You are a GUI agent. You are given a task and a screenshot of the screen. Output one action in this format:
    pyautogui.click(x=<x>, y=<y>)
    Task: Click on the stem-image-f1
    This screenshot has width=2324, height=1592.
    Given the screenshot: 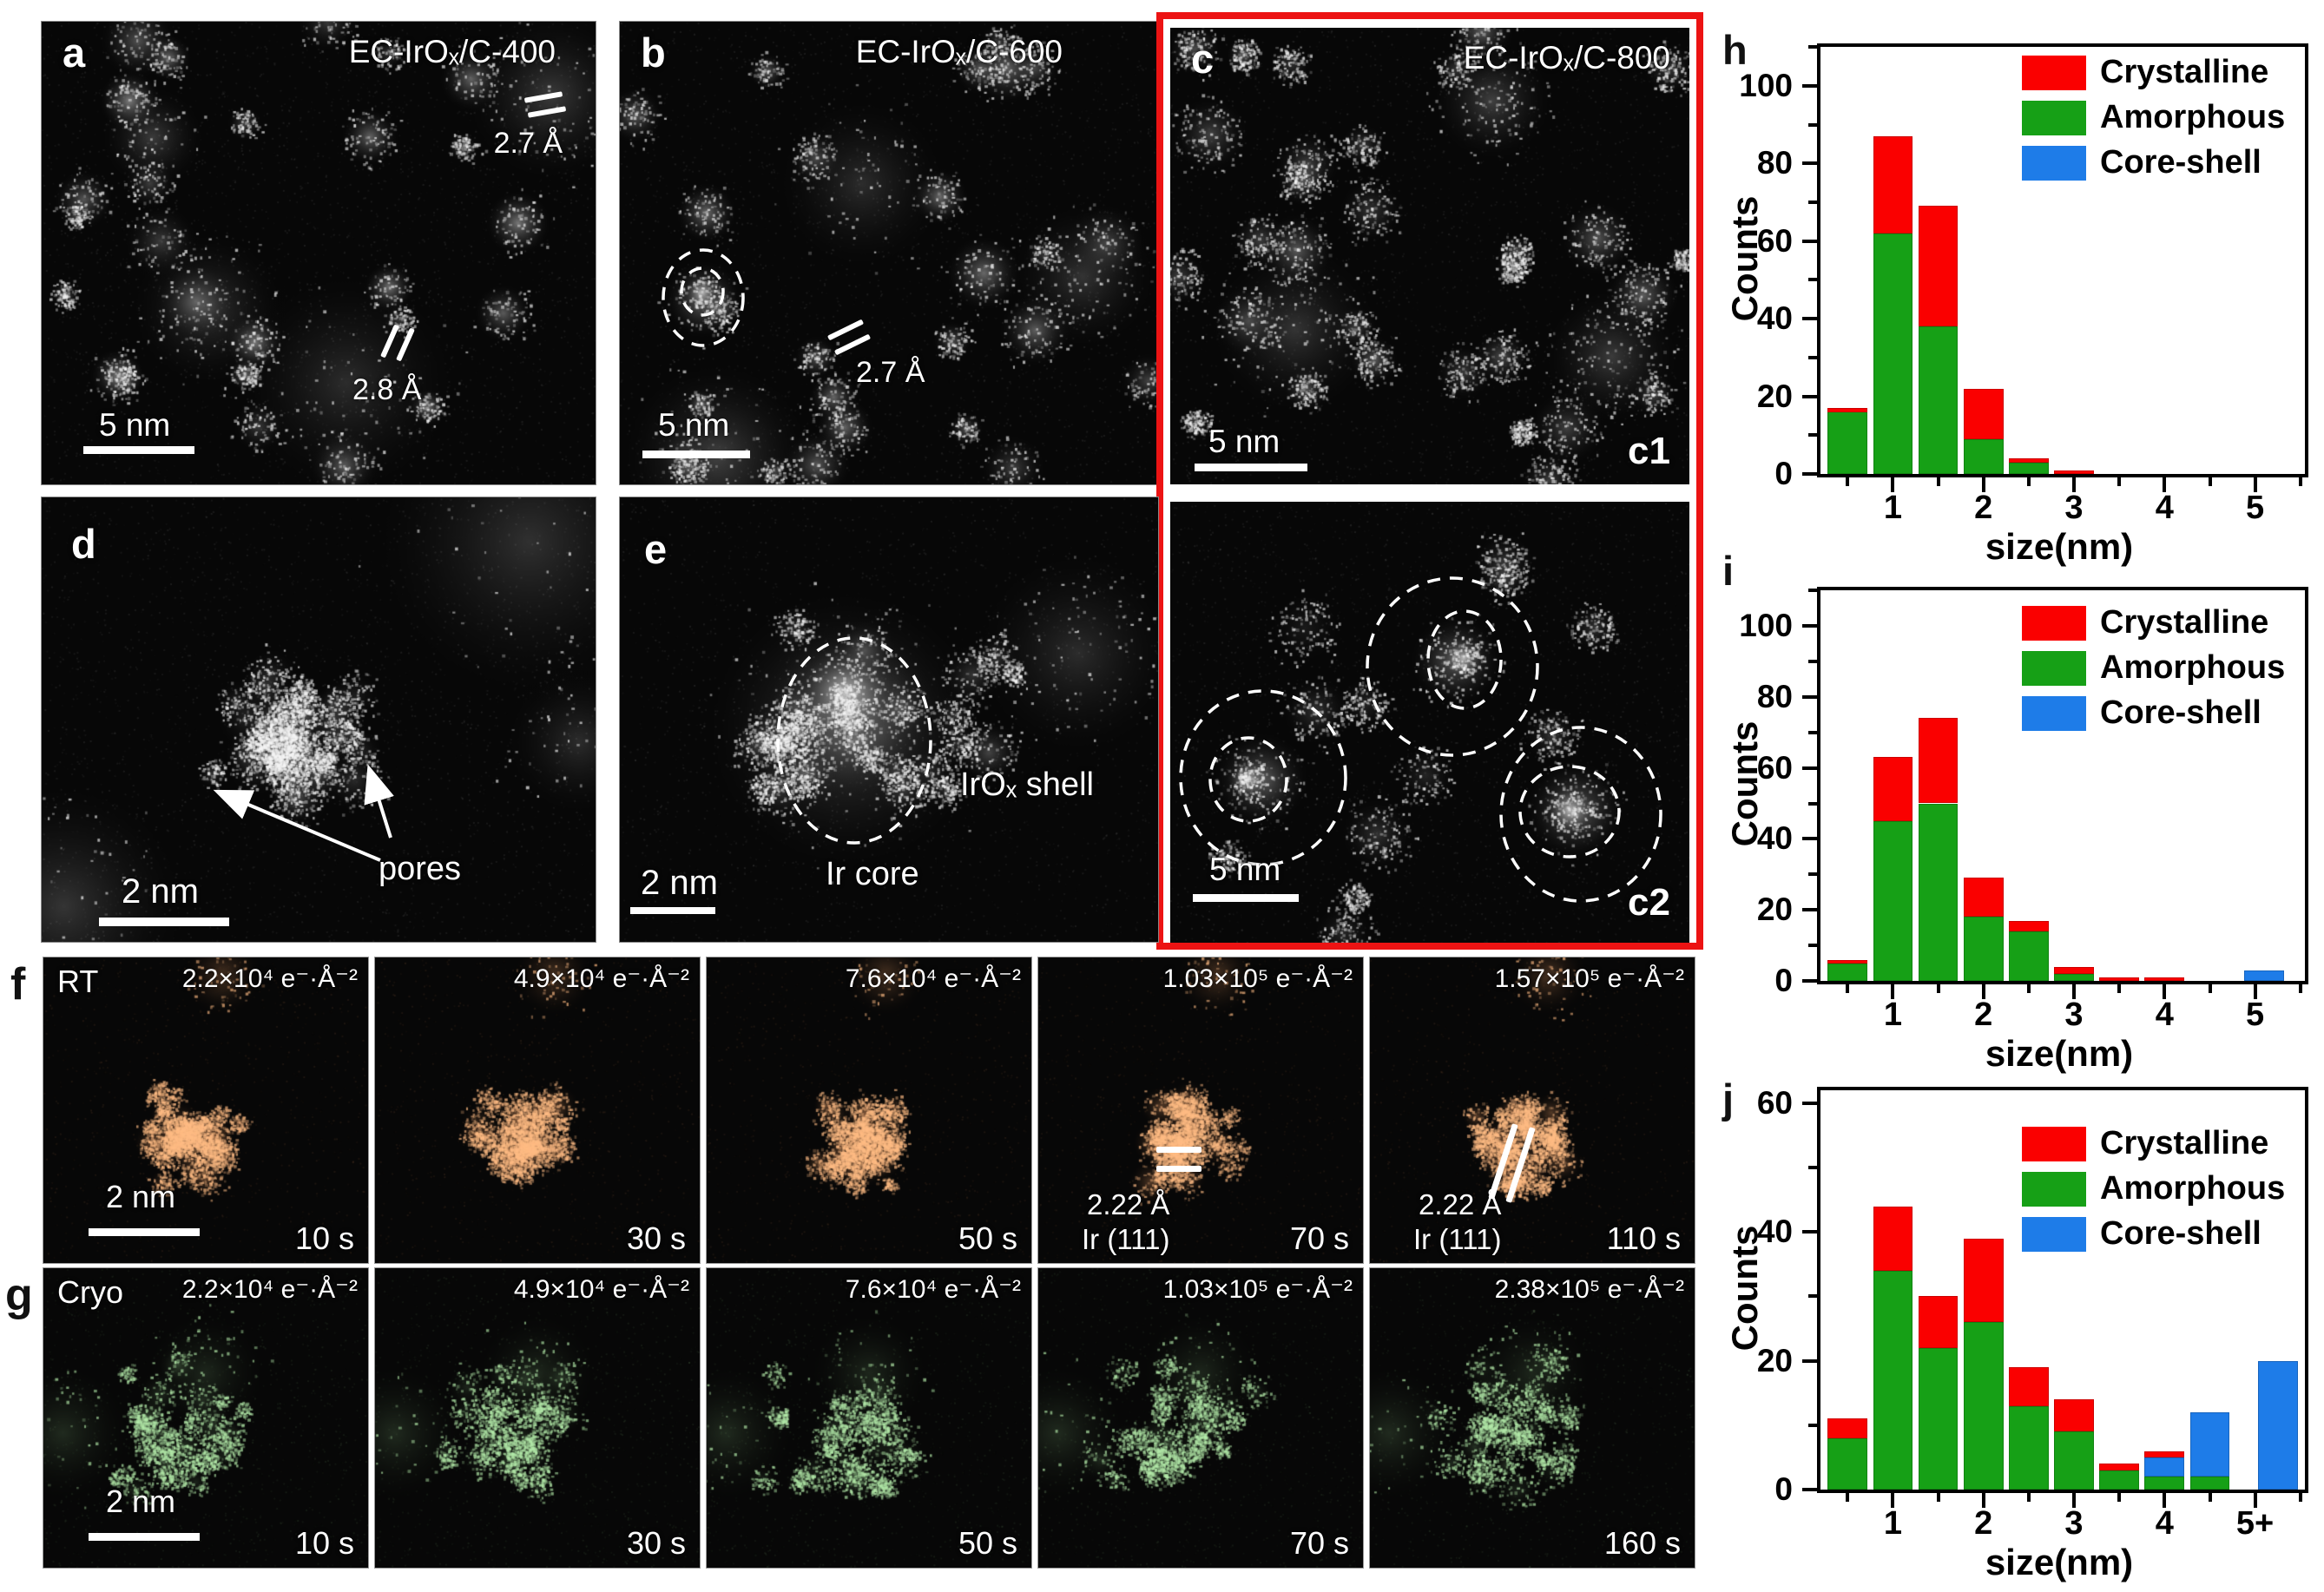 What is the action you would take?
    pyautogui.click(x=206, y=1110)
    